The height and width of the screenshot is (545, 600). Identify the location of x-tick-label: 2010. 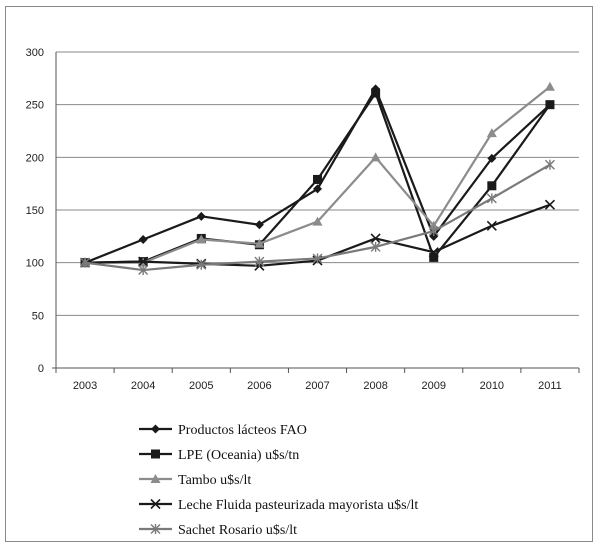
(492, 386).